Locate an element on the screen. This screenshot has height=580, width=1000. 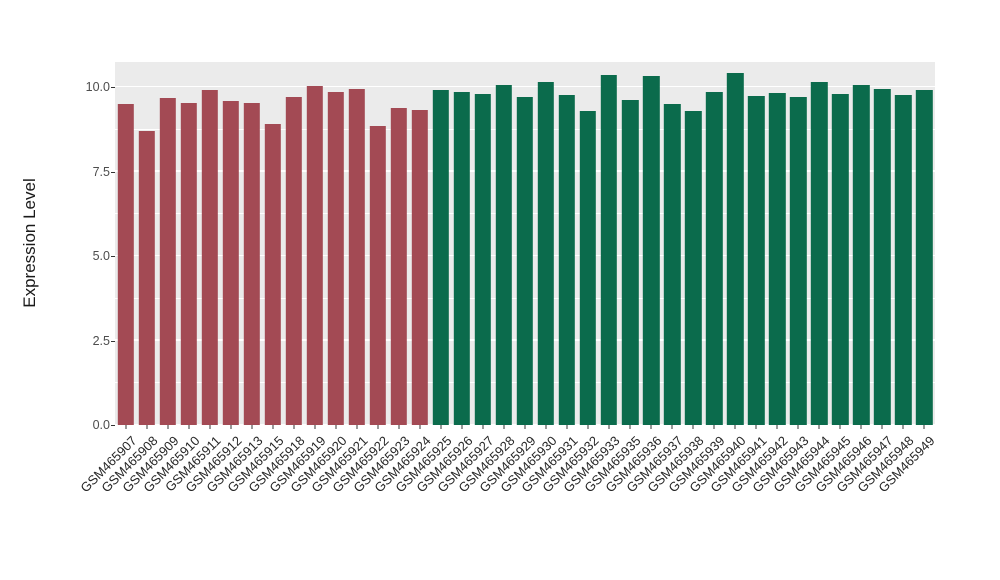
y-tick-label: 7.5 is located at coordinates (101, 171).